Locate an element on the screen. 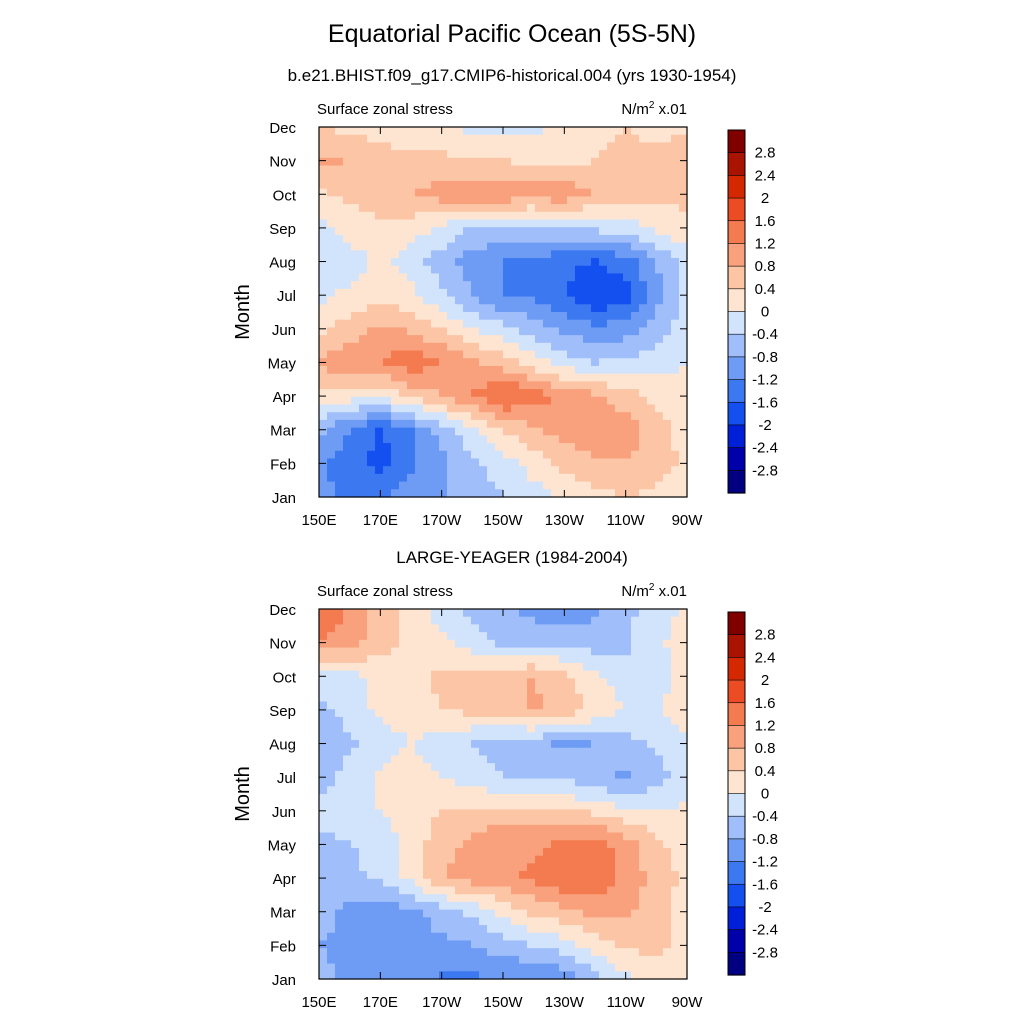  y-tick-label: Mar is located at coordinates (283, 431).